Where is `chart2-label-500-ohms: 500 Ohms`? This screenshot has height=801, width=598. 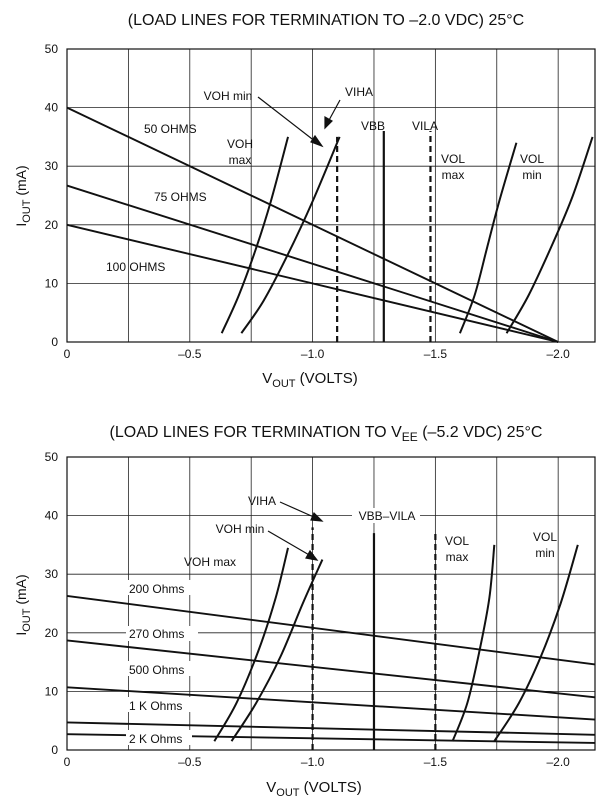 chart2-label-500-ohms: 500 Ohms is located at coordinates (156, 670).